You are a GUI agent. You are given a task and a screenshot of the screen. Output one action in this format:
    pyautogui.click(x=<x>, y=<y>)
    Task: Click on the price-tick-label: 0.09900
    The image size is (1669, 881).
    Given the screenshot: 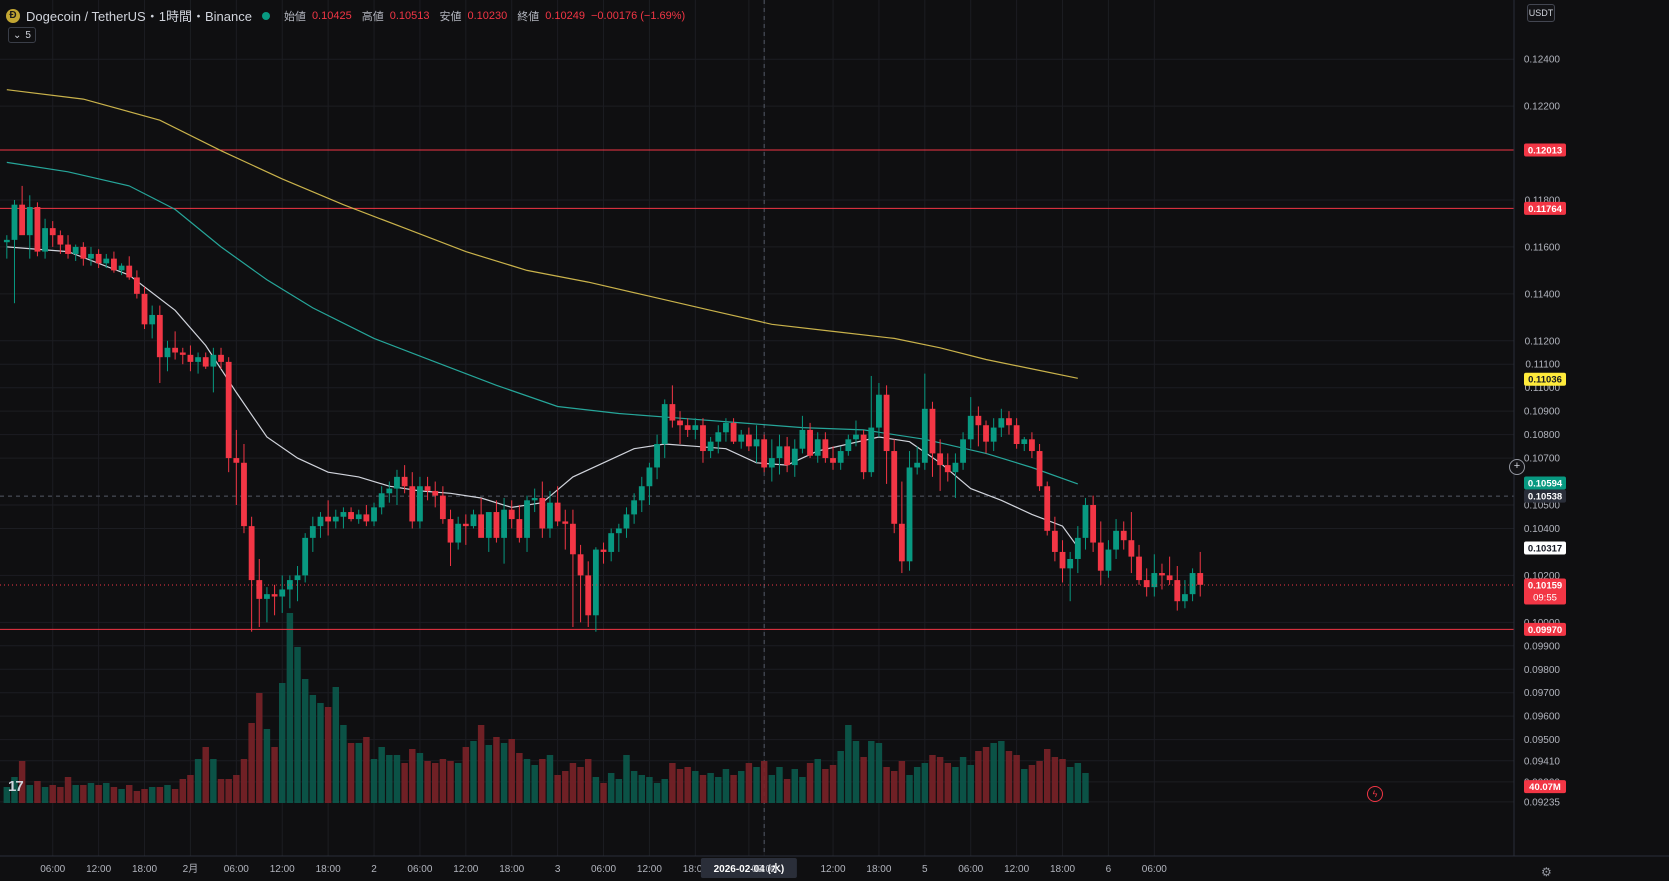 What is the action you would take?
    pyautogui.click(x=1542, y=646)
    